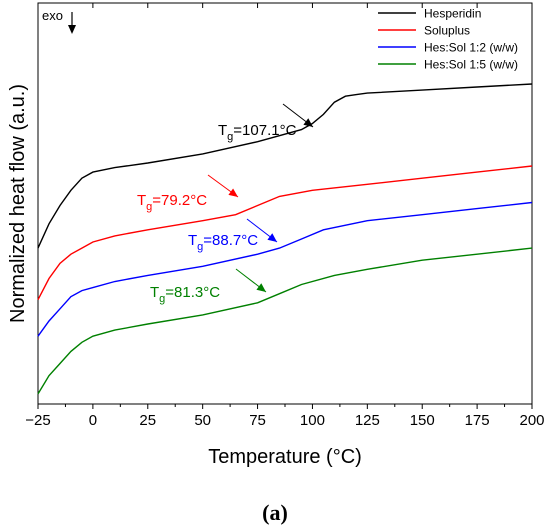  What do you see at coordinates (202, 420) in the screenshot?
I see `x-tick-label: 50` at bounding box center [202, 420].